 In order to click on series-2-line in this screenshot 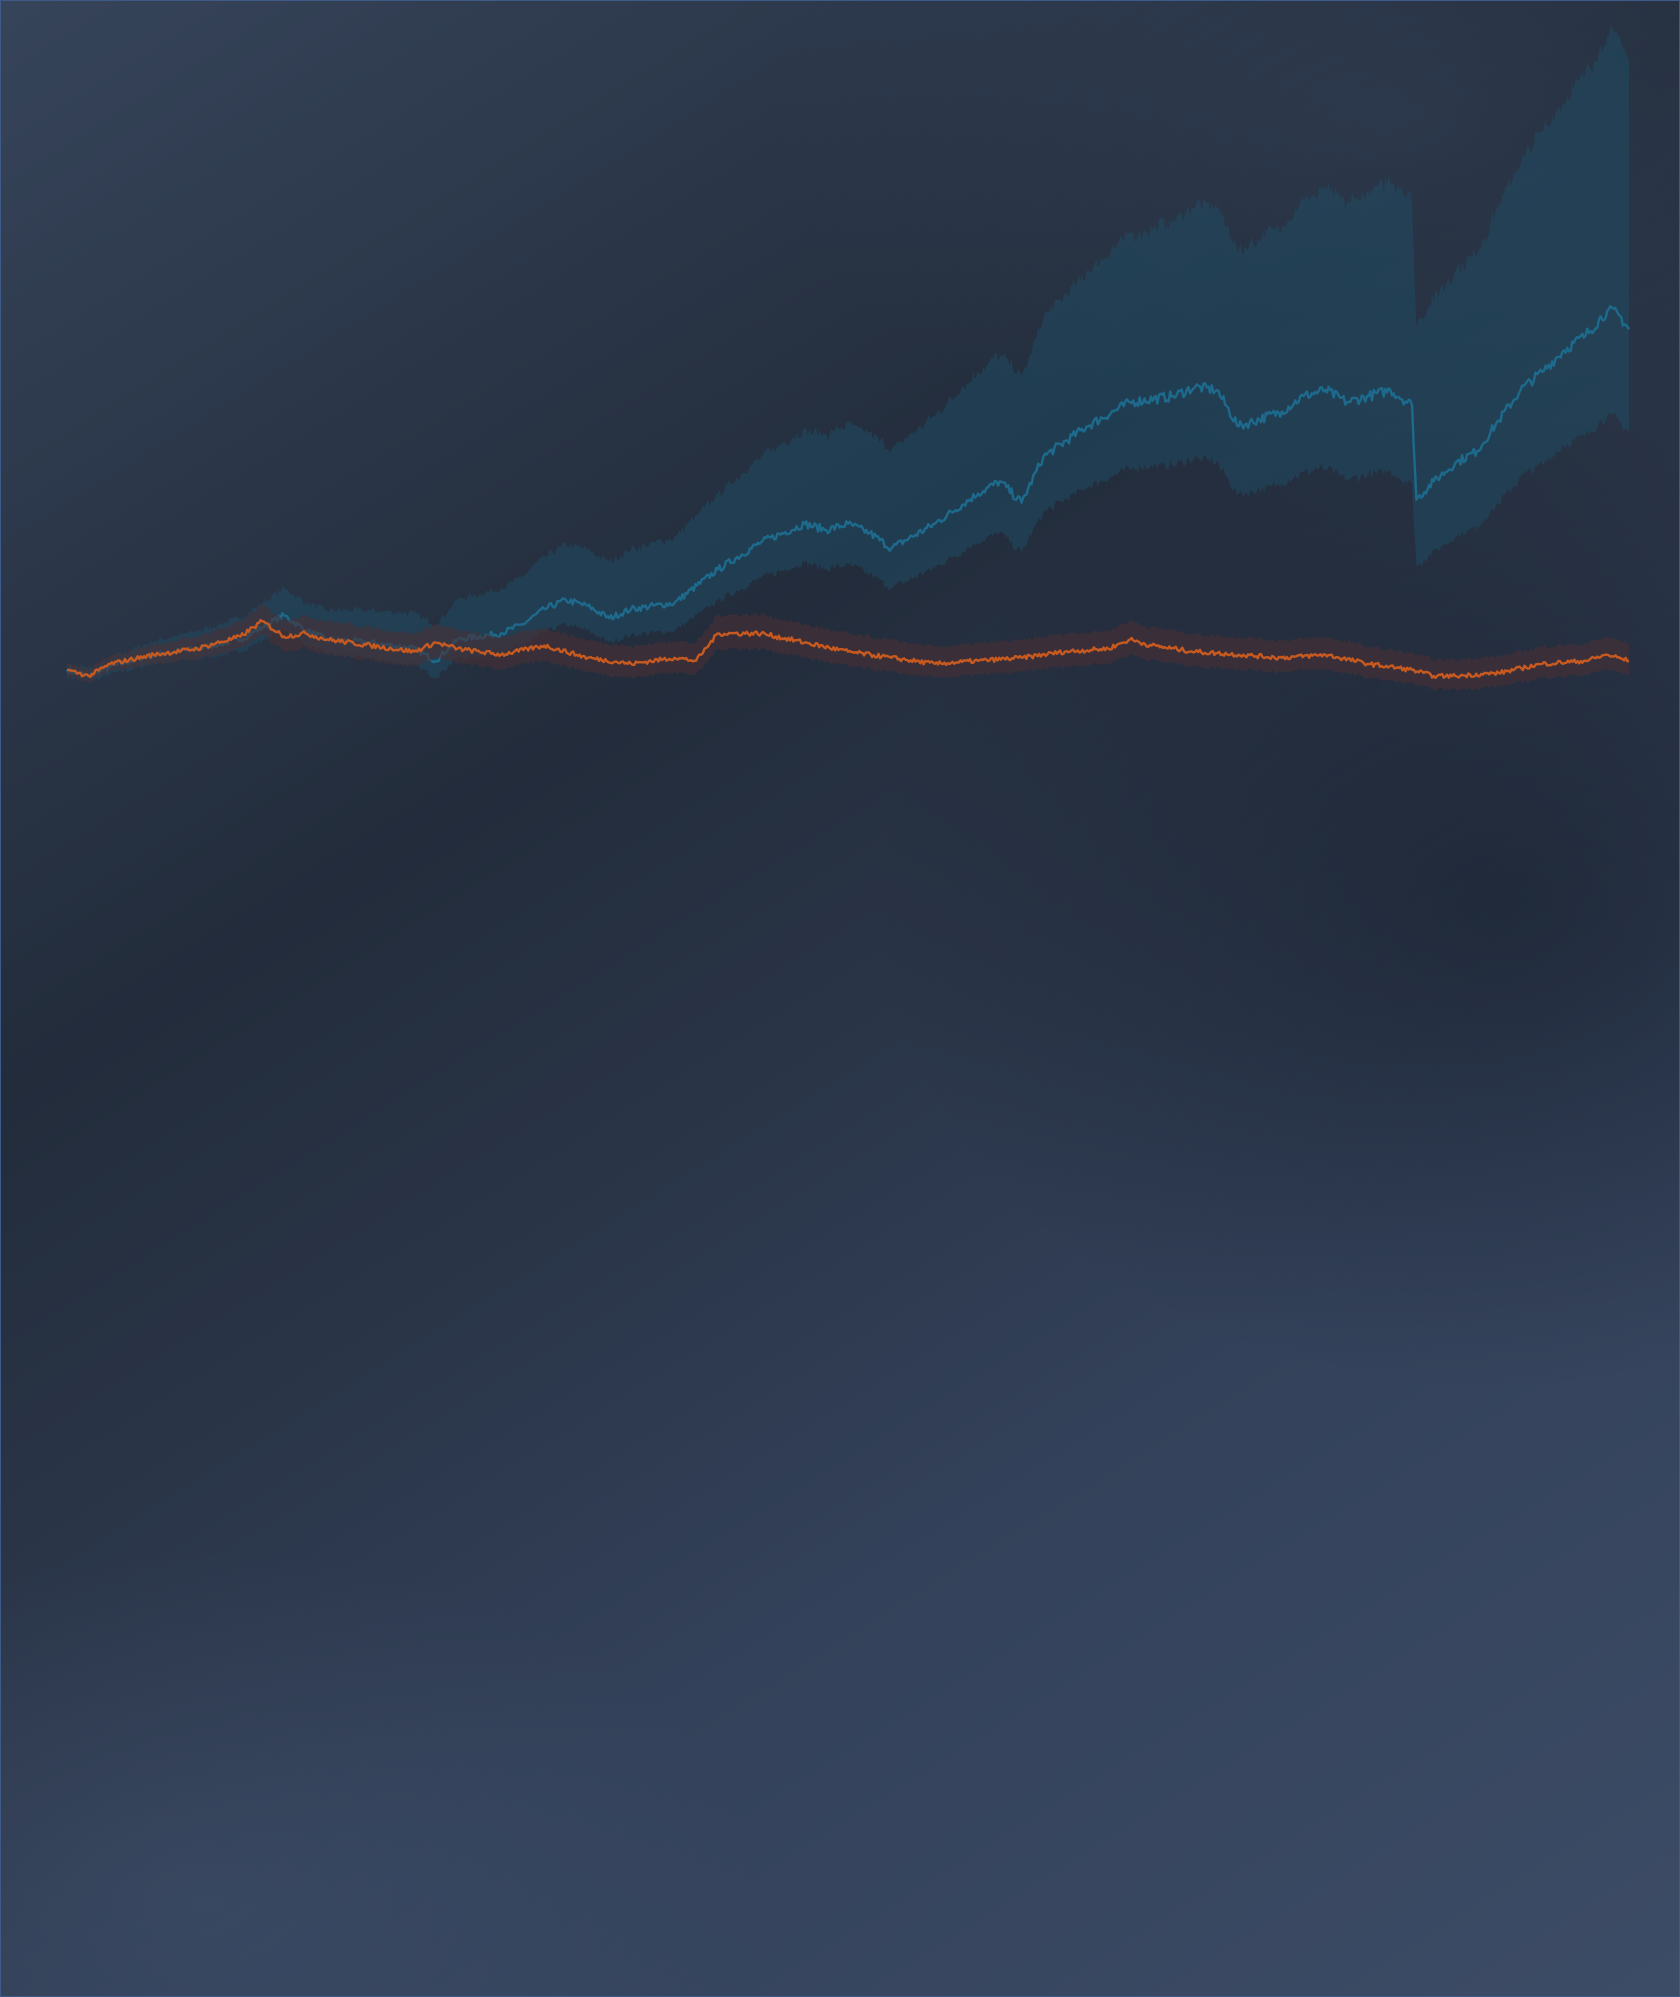, I will do `click(848, 649)`.